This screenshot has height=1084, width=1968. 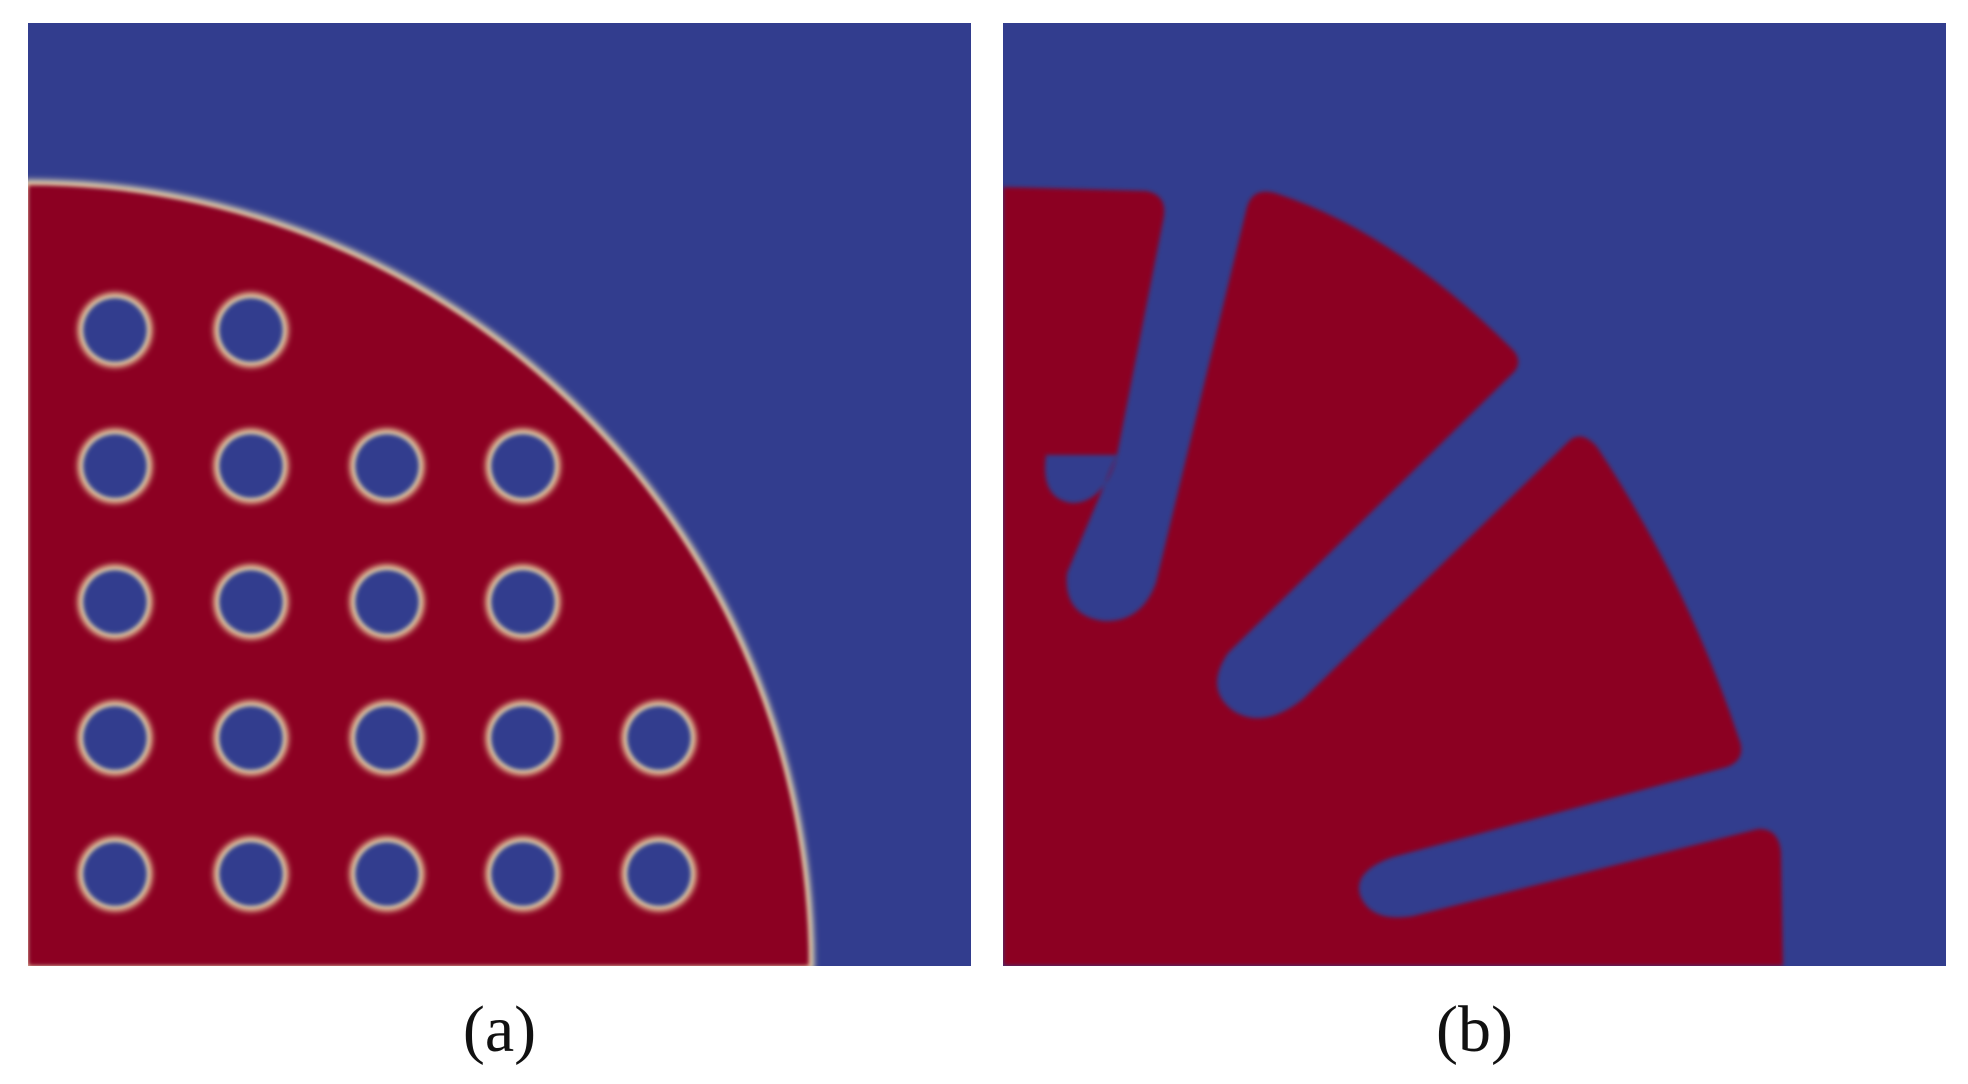 What do you see at coordinates (1474, 1029) in the screenshot?
I see `panel-b-caption: (b)` at bounding box center [1474, 1029].